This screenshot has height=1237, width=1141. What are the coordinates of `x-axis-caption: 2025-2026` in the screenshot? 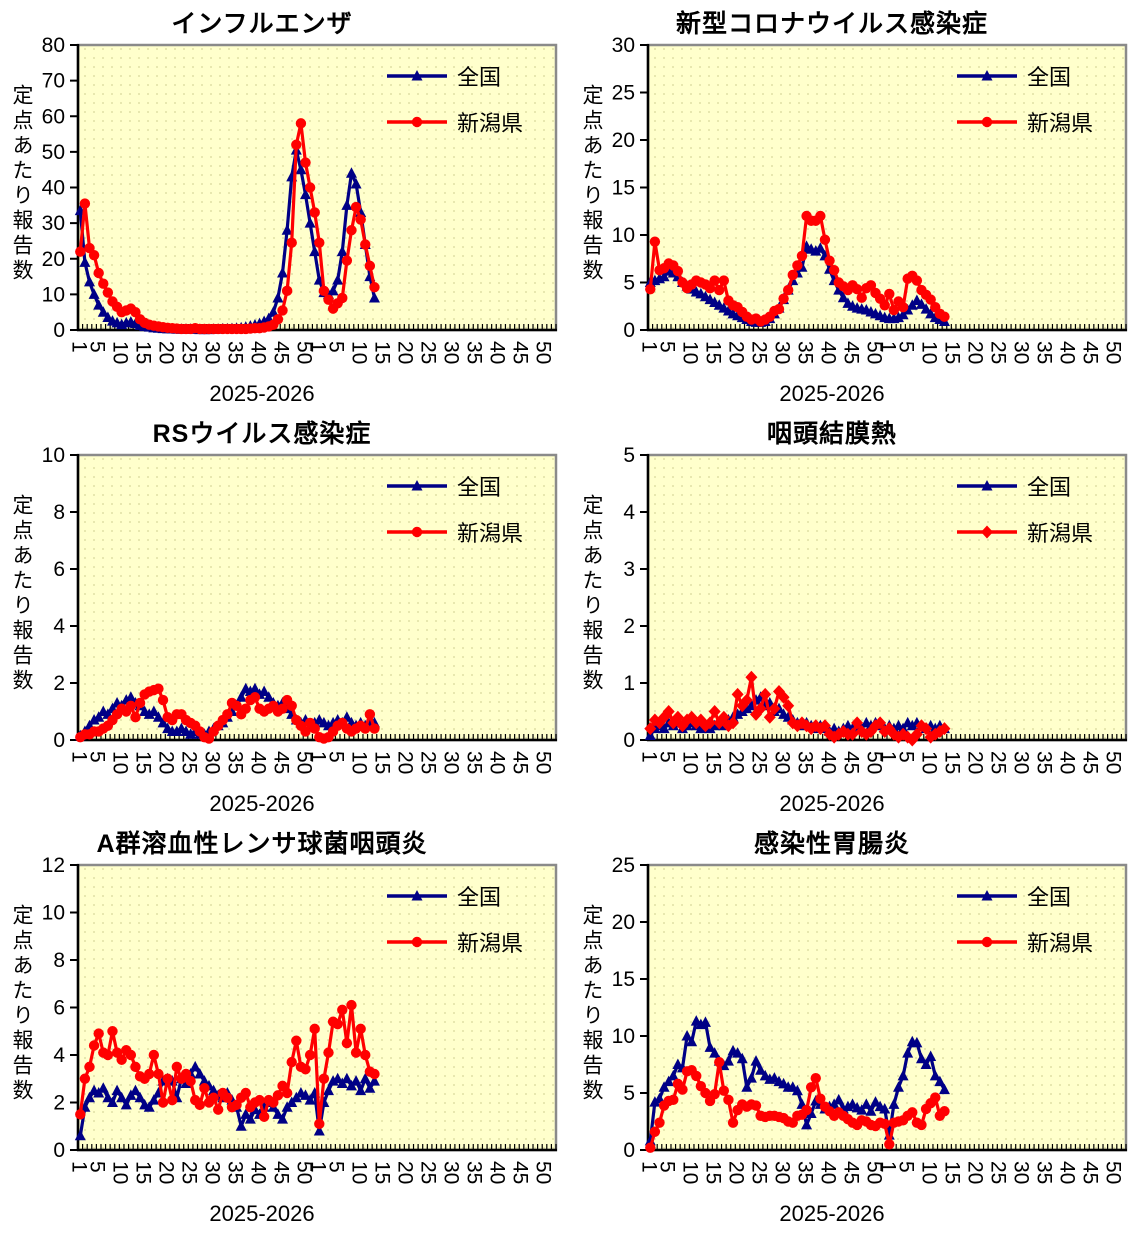 It's located at (262, 1213).